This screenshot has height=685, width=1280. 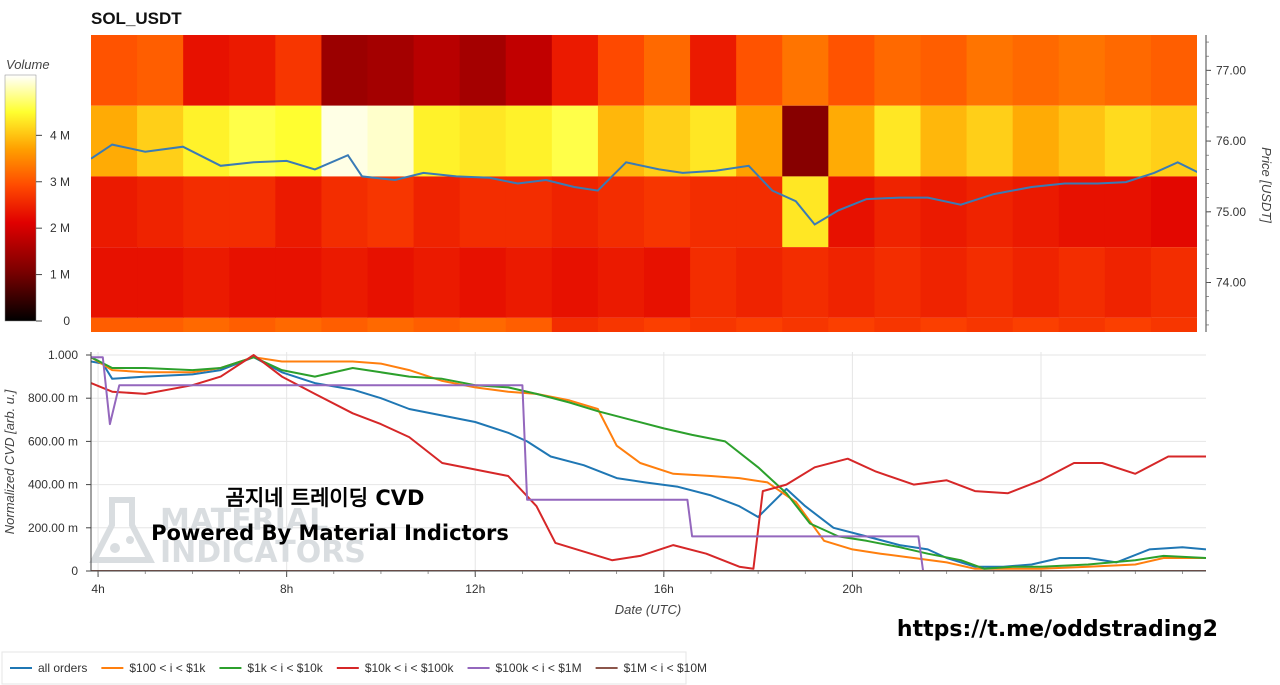 What do you see at coordinates (539, 668) in the screenshot?
I see `legend-label: $100k < i < $1M` at bounding box center [539, 668].